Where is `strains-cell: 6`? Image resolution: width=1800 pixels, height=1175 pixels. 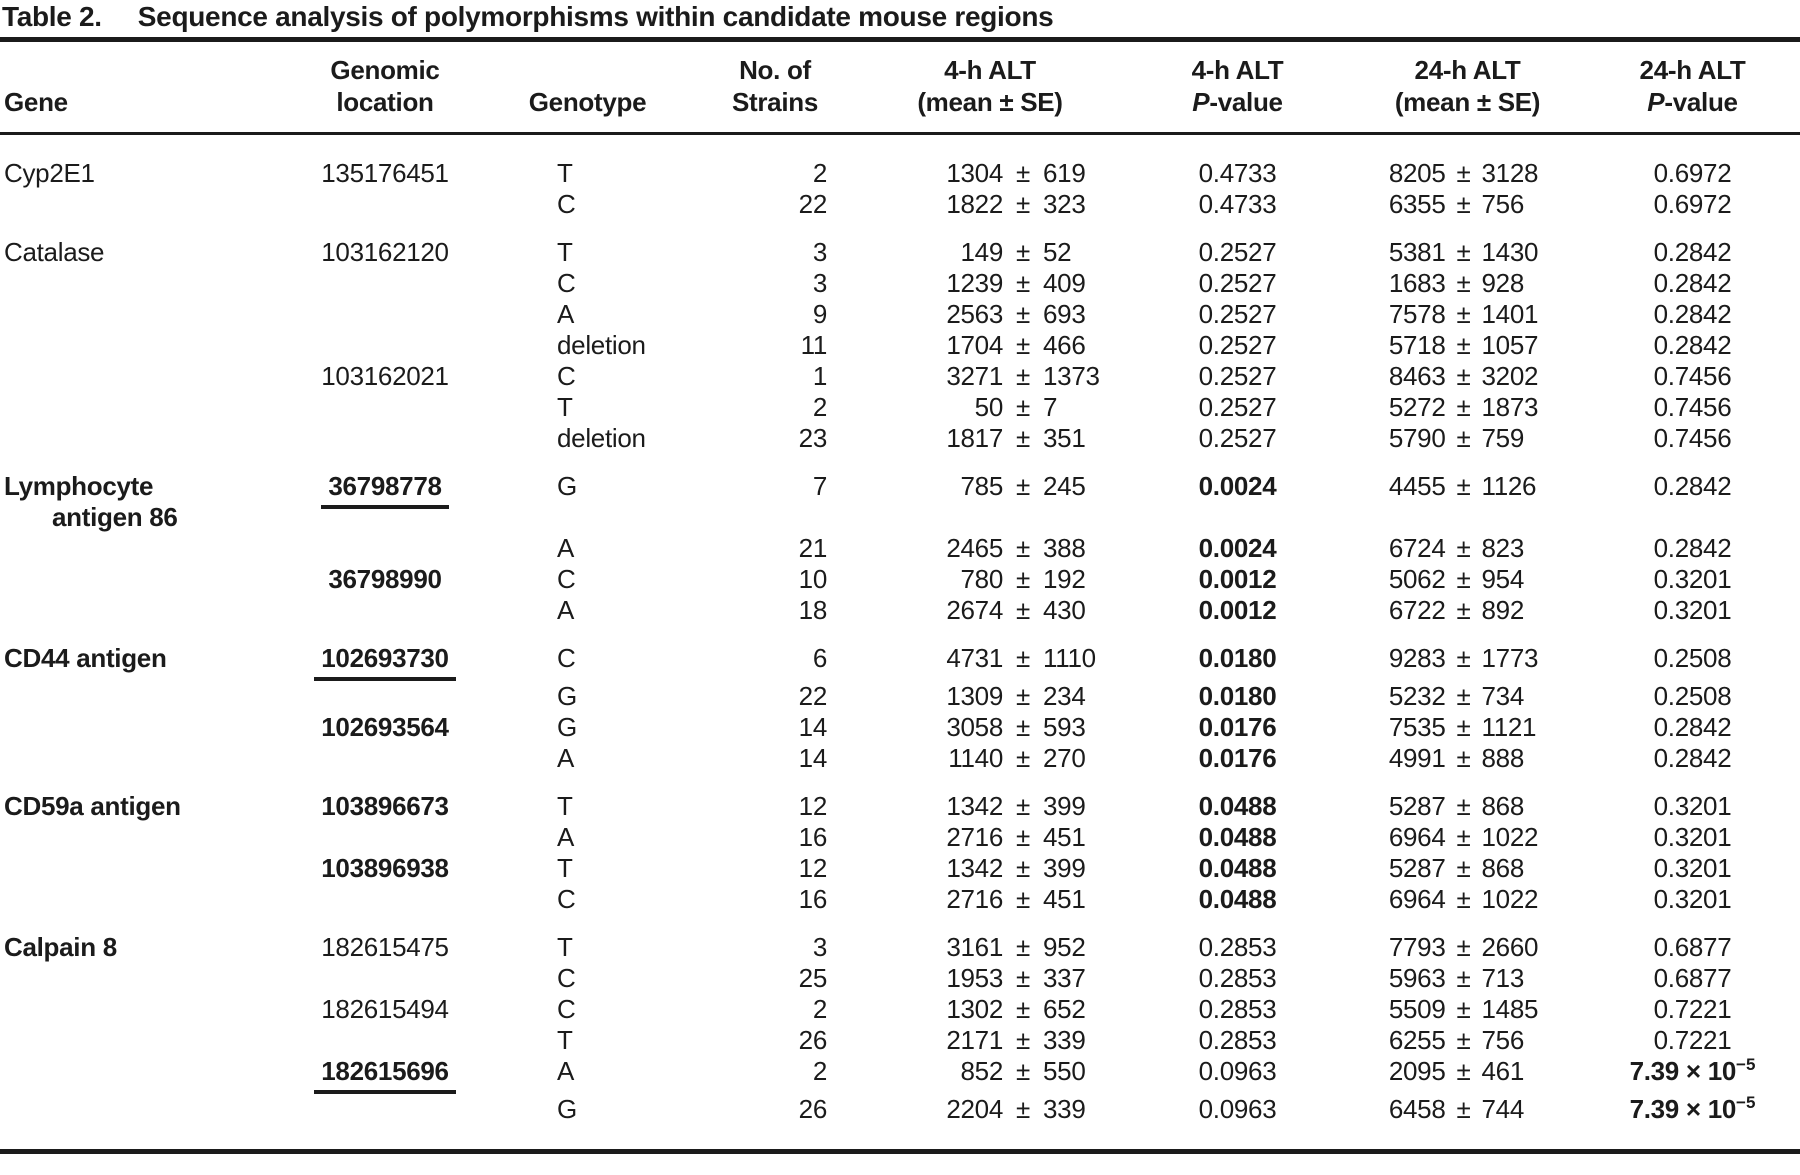
strains-cell: 6 is located at coordinates (775, 653).